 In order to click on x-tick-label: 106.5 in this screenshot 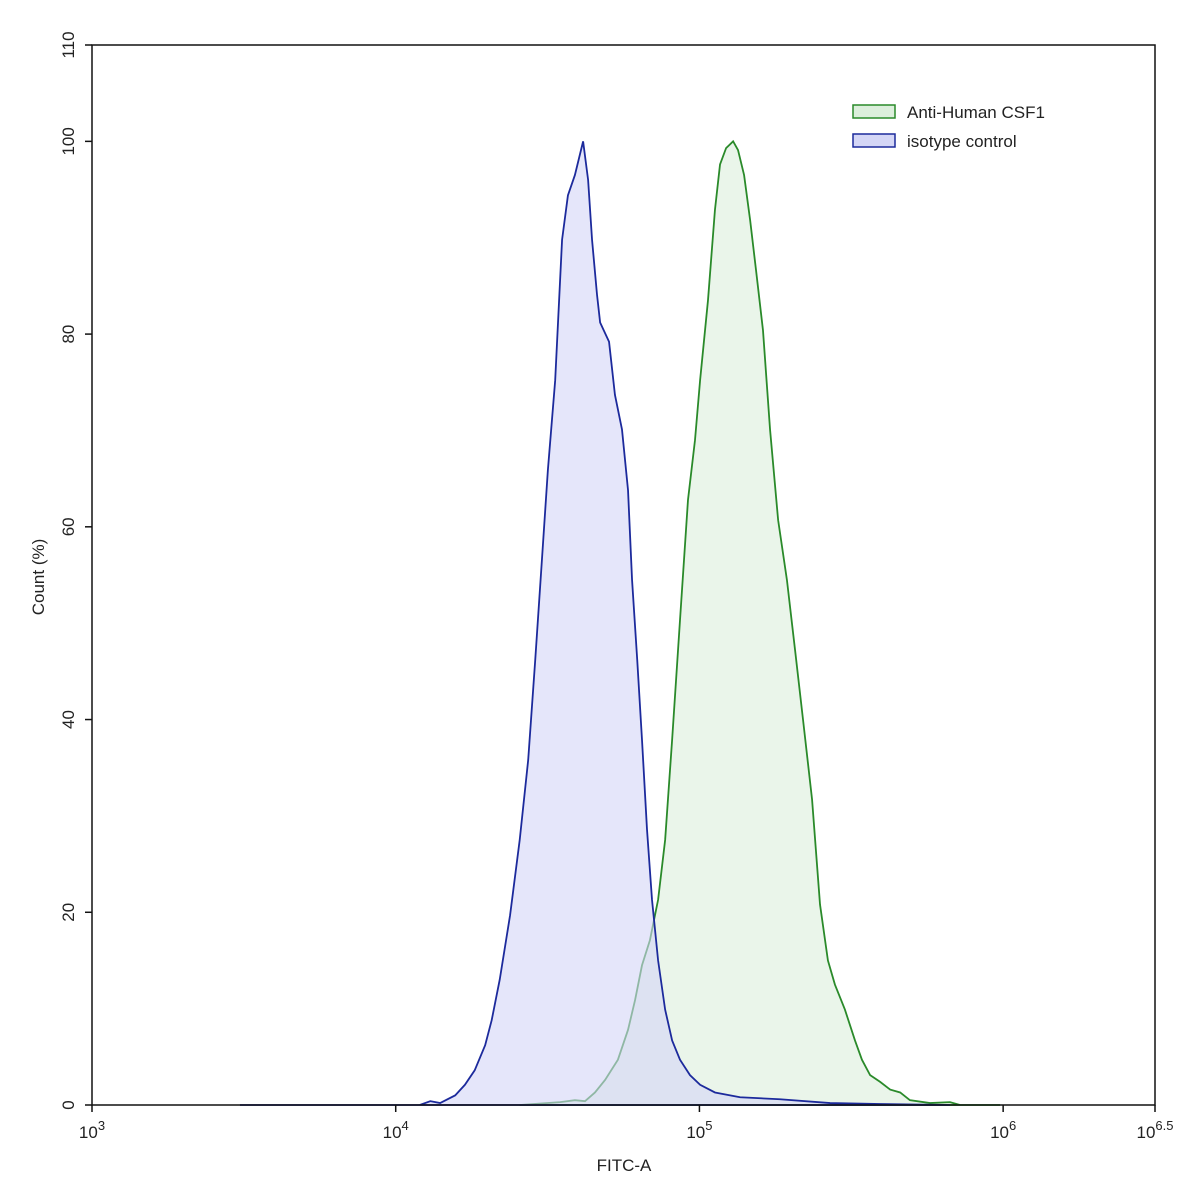, I will do `click(1155, 1130)`.